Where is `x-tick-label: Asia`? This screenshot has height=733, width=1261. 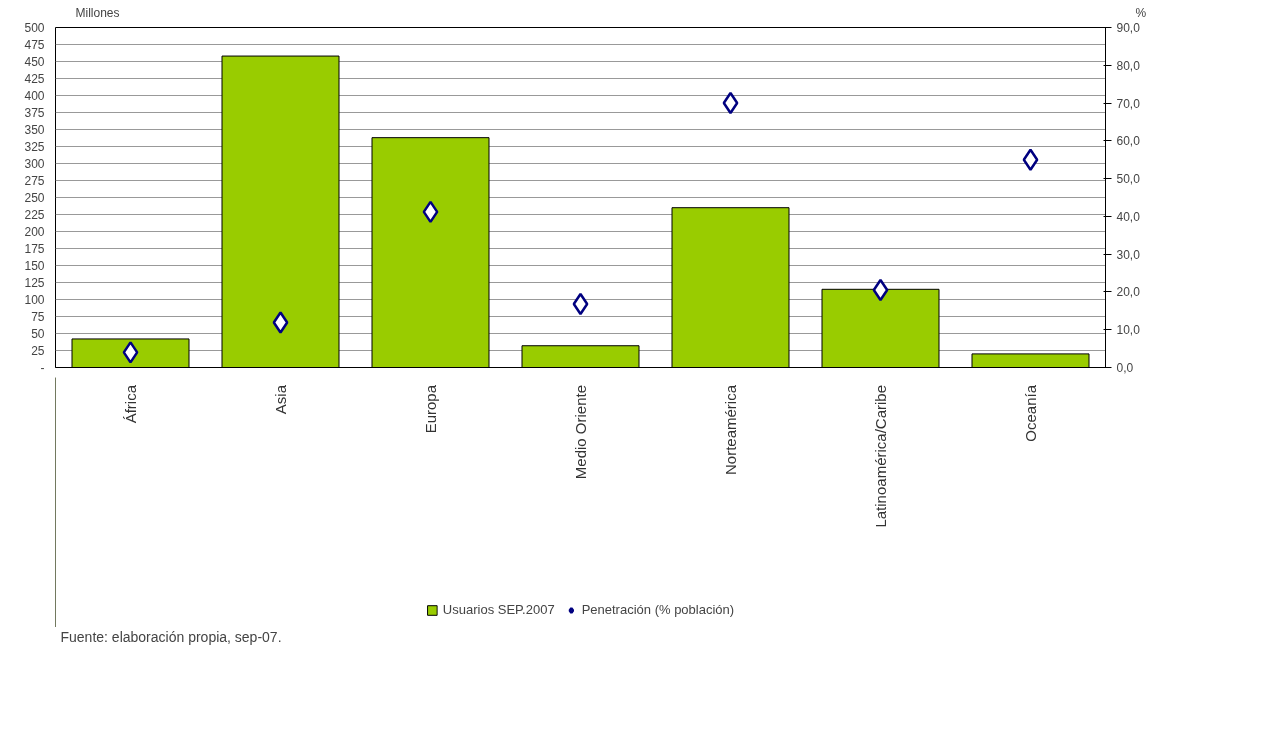 x-tick-label: Asia is located at coordinates (280, 399).